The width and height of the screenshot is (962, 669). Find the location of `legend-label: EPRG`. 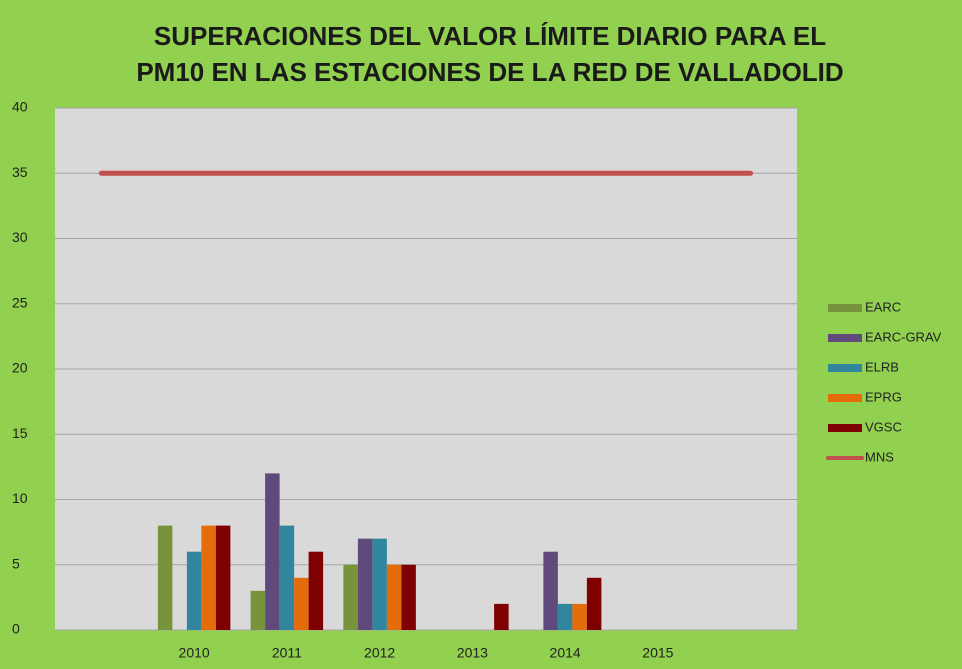

legend-label: EPRG is located at coordinates (883, 396).